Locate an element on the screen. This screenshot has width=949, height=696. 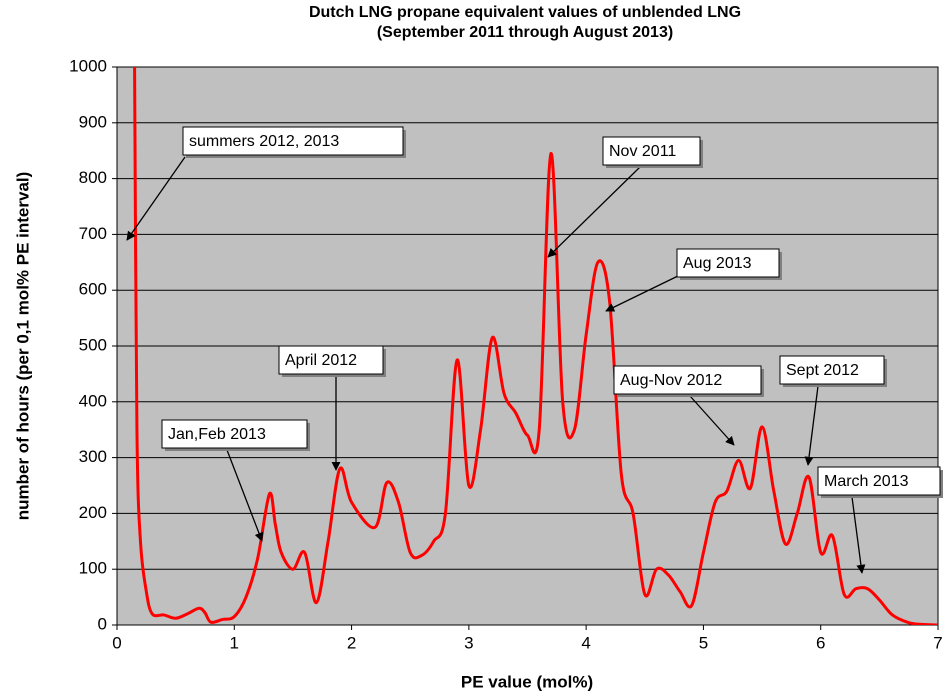
y-tick-label: 400 is located at coordinates (93, 400).